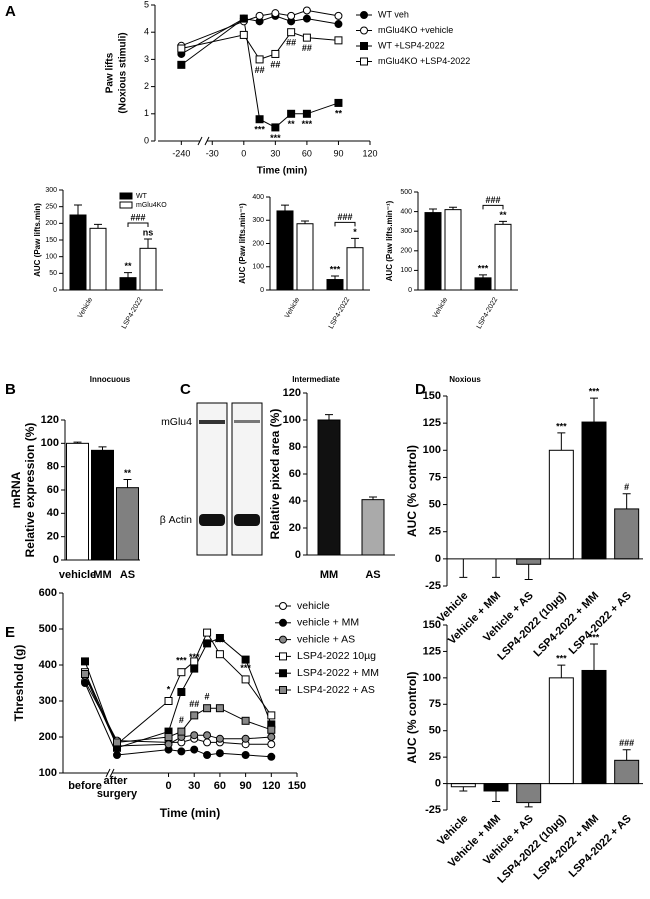 The height and width of the screenshot is (899, 650). What do you see at coordinates (16, 489) in the screenshot?
I see `y-axis-label: mRNA` at bounding box center [16, 489].